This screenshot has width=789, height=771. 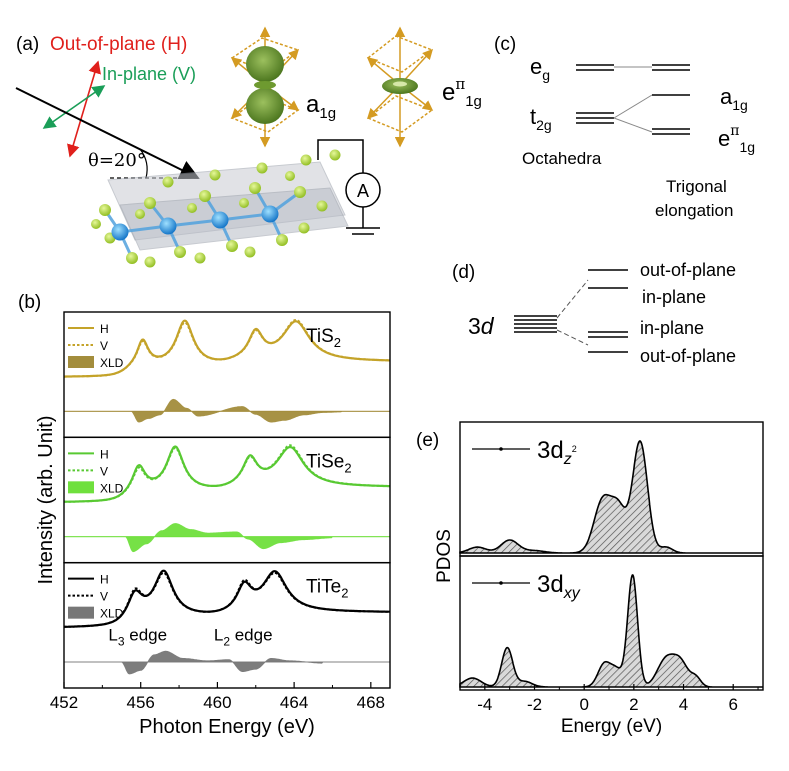 What do you see at coordinates (544, 125) in the screenshot?
I see `t2g-sub: 2g` at bounding box center [544, 125].